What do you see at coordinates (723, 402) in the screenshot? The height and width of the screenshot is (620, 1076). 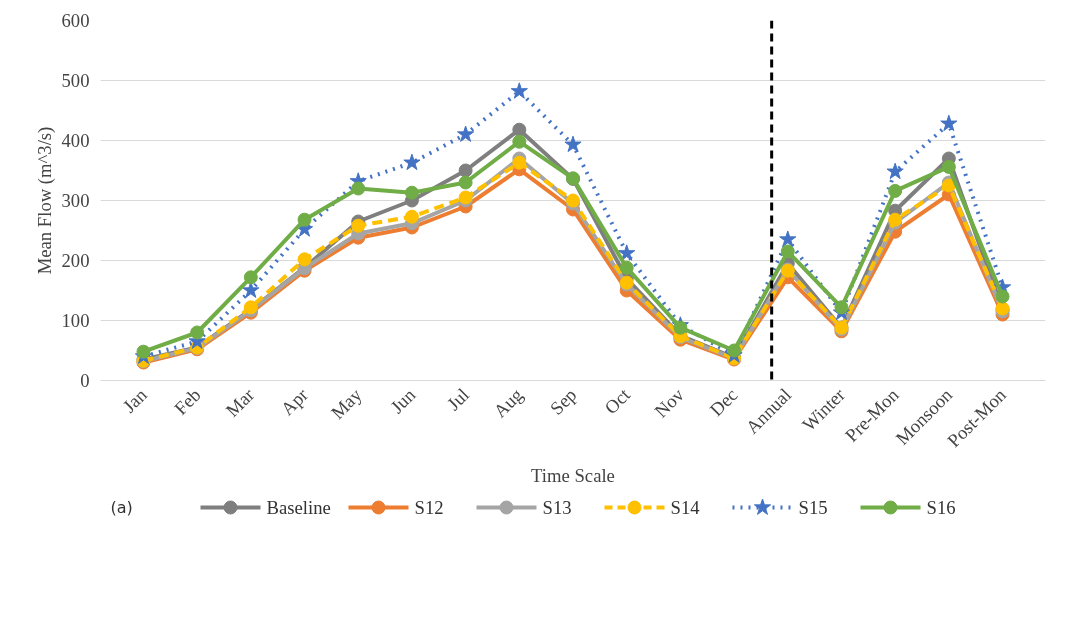 I see `x-tick-label: Dec` at bounding box center [723, 402].